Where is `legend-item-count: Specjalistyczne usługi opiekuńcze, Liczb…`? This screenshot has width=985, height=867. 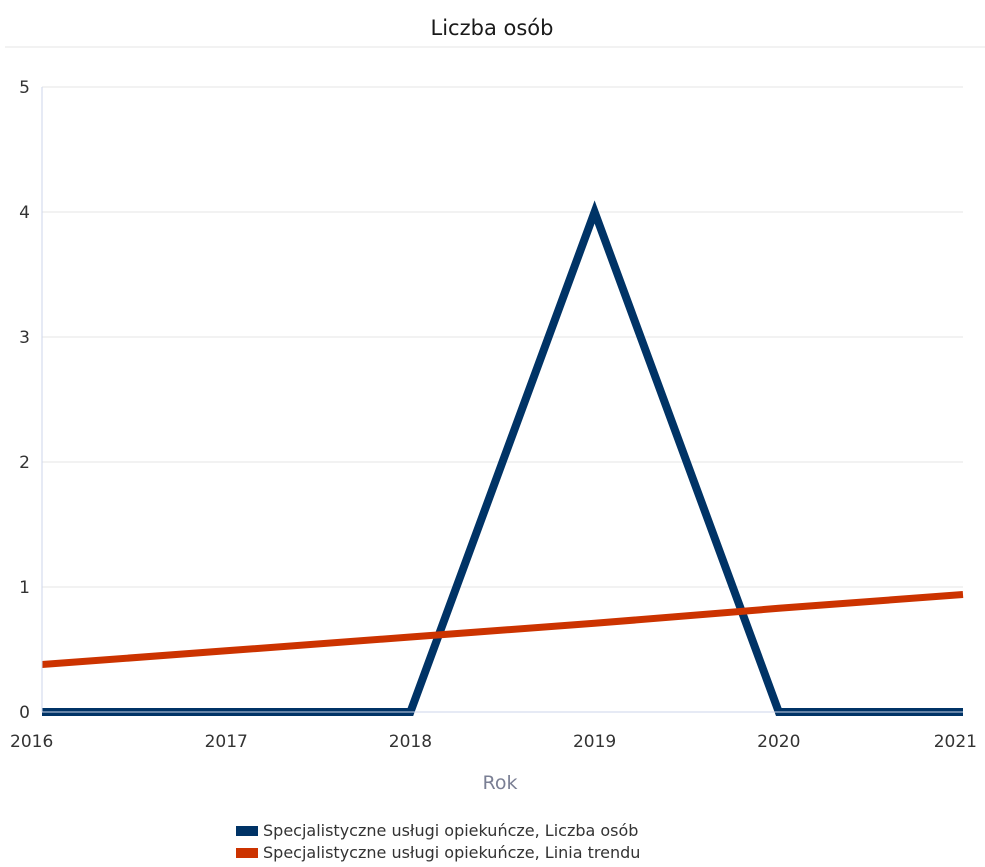 legend-item-count: Specjalistyczne usługi opiekuńcze, Liczb… is located at coordinates (438, 831).